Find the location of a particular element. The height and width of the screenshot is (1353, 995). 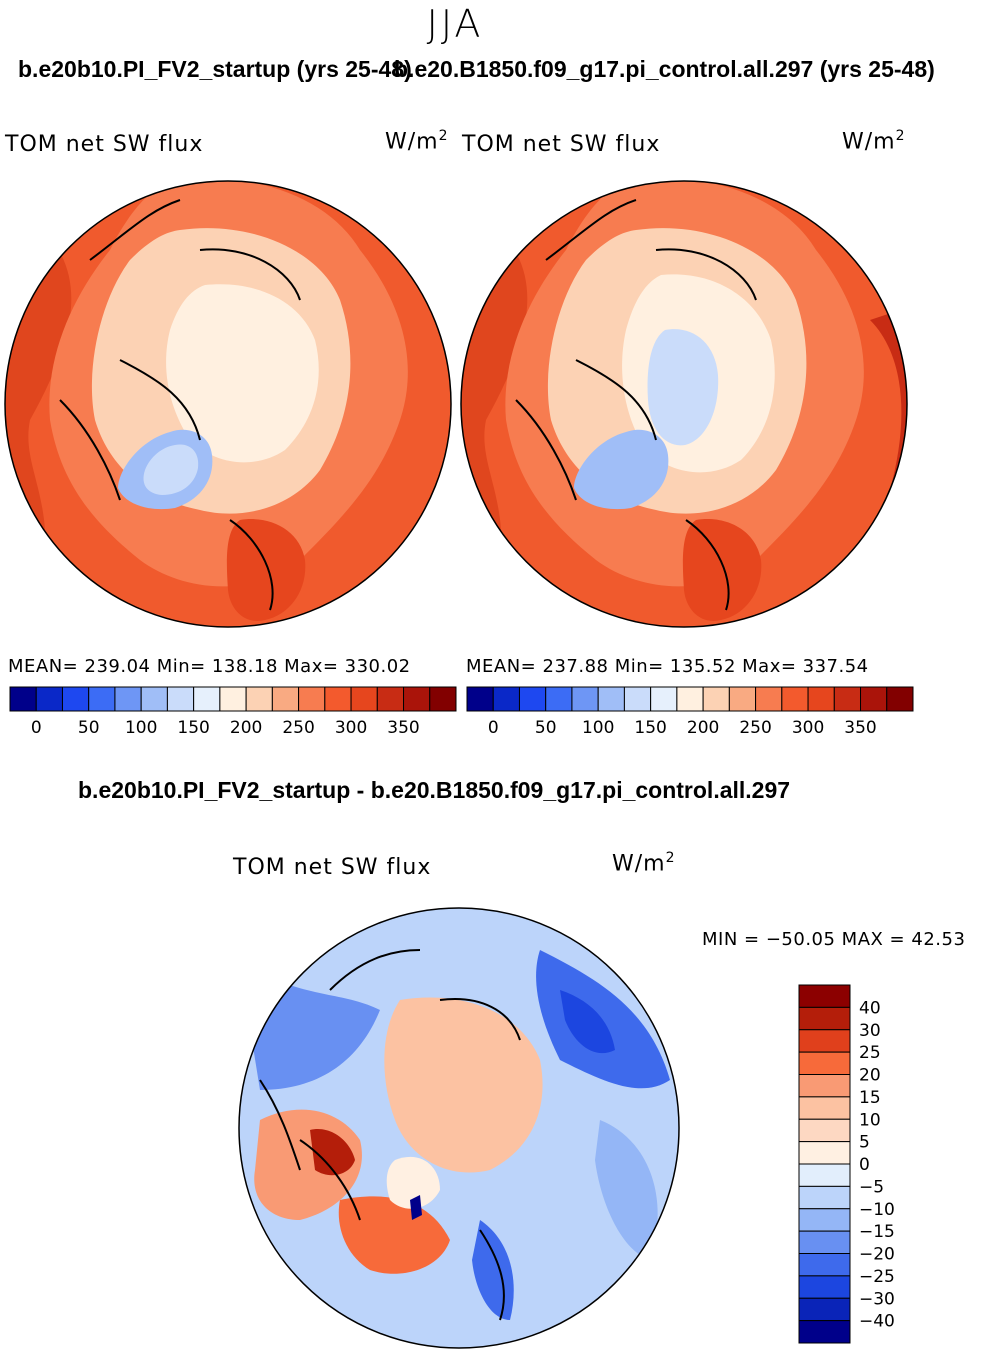

panel-a-stats: MEAN= 239.04 Min= 138.18 Max= 330.02 is located at coordinates (209, 666).